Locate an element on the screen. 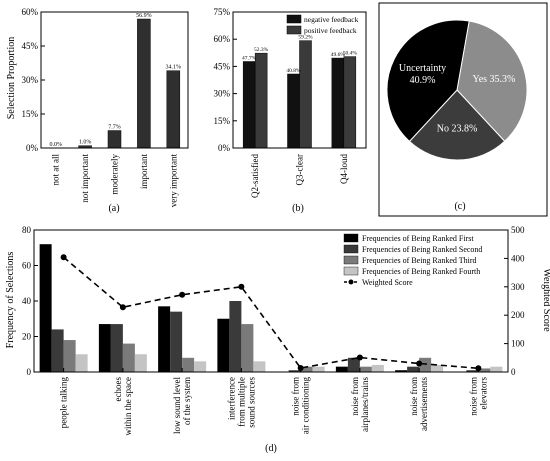 This screenshot has width=550, height=461. panel-a-x-tick-label: not important is located at coordinates (85, 178).